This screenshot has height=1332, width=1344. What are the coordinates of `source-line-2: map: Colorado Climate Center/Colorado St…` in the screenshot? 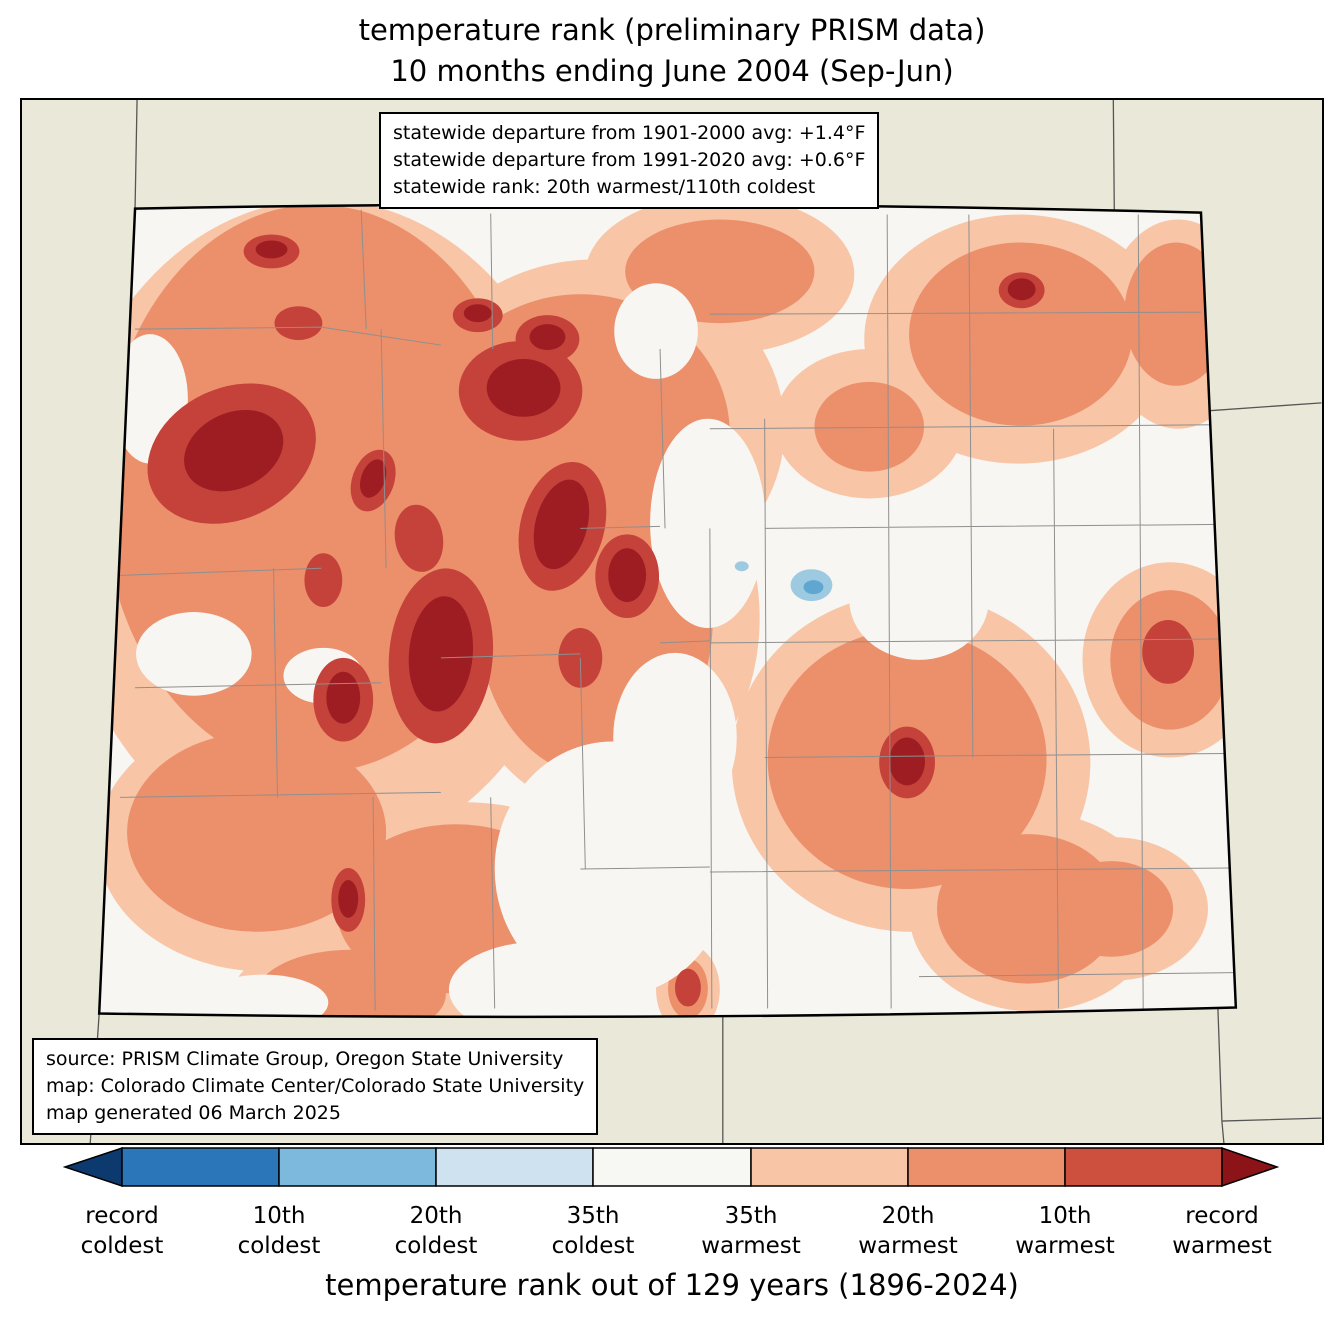 It's located at (315, 1085).